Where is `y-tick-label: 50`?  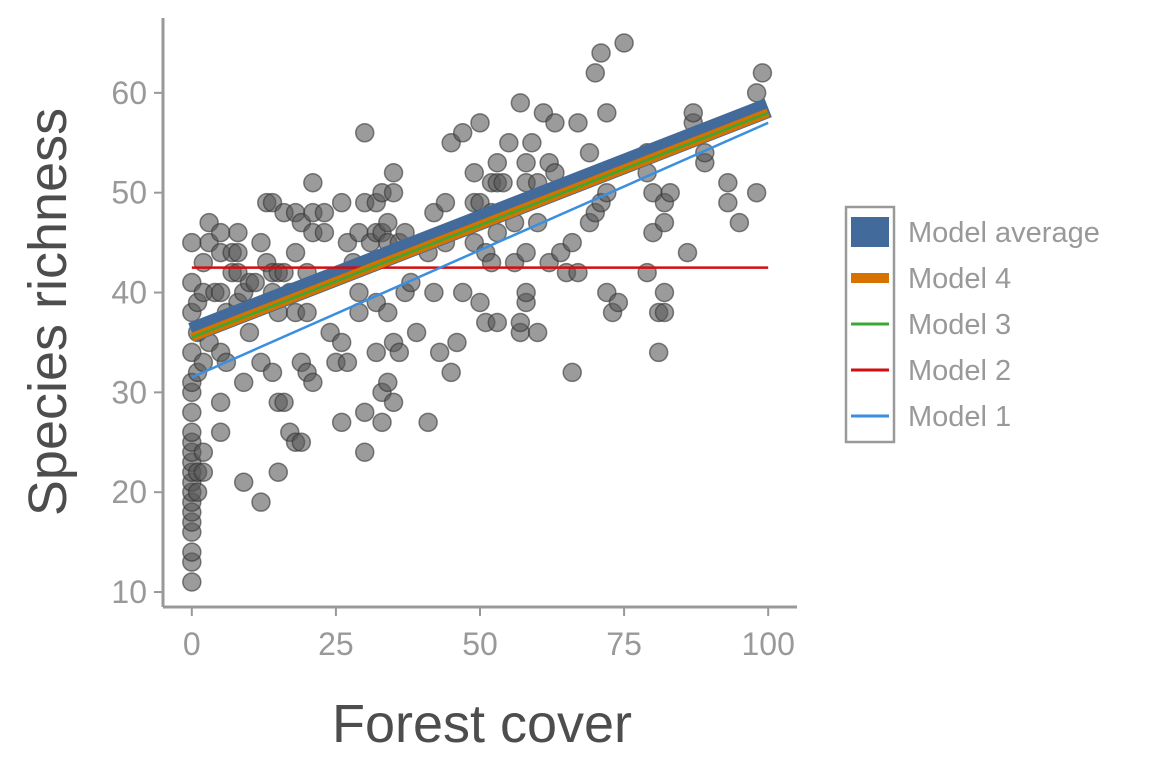
y-tick-label: 50 is located at coordinates (129, 193).